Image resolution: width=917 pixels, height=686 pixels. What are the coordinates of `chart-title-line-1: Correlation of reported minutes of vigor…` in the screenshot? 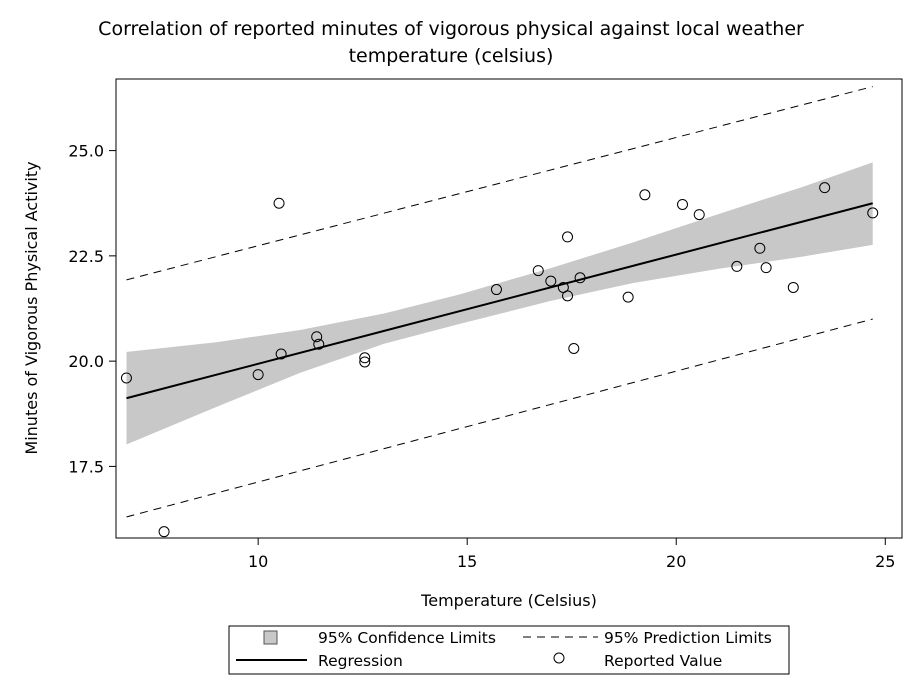 It's located at (451, 29).